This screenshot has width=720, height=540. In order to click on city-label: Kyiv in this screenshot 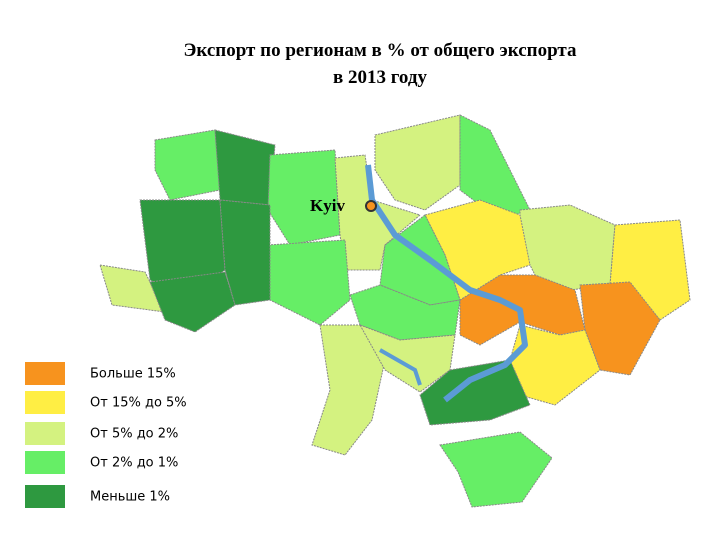, I will do `click(327, 205)`.